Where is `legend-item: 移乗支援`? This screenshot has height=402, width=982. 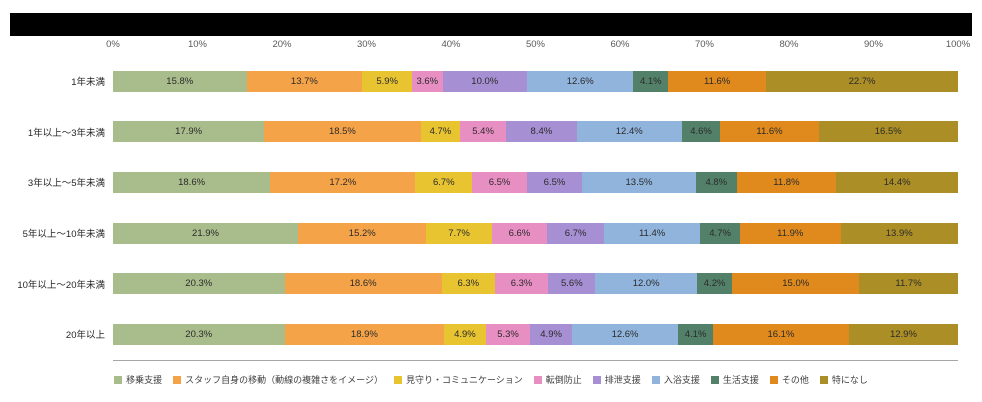
legend-item: 移乗支援 is located at coordinates (138, 379).